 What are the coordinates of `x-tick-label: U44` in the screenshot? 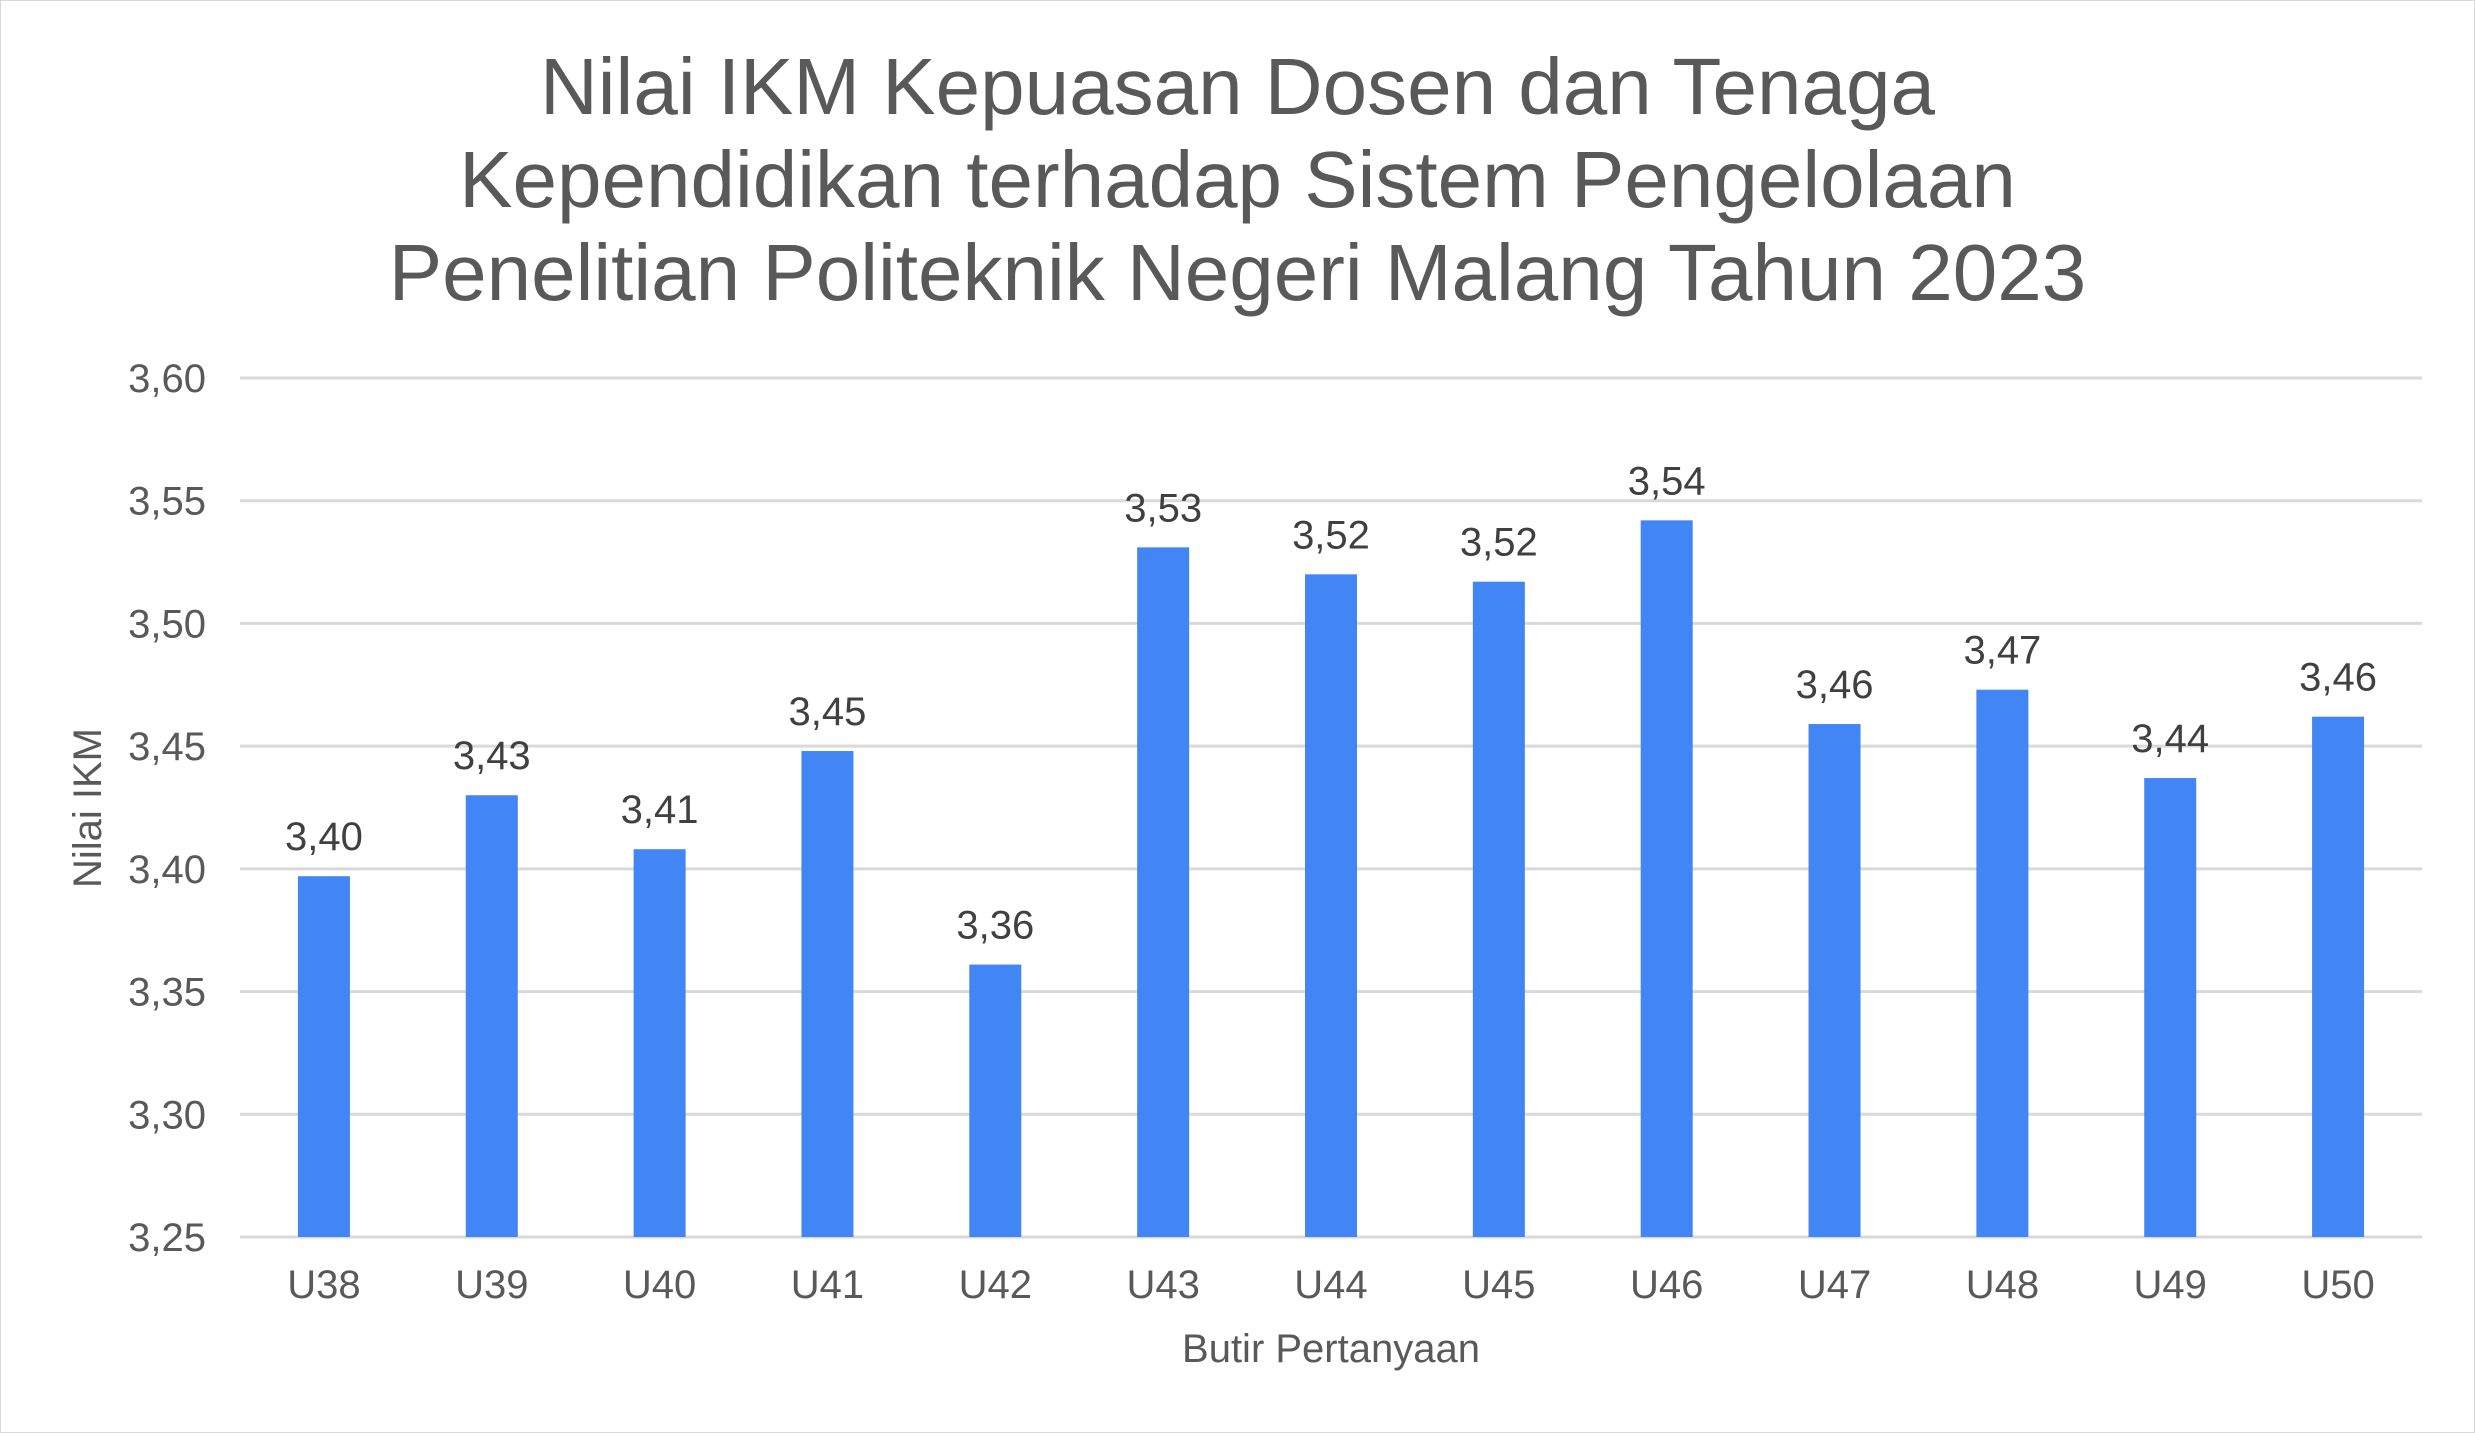 It's located at (1330, 1285).